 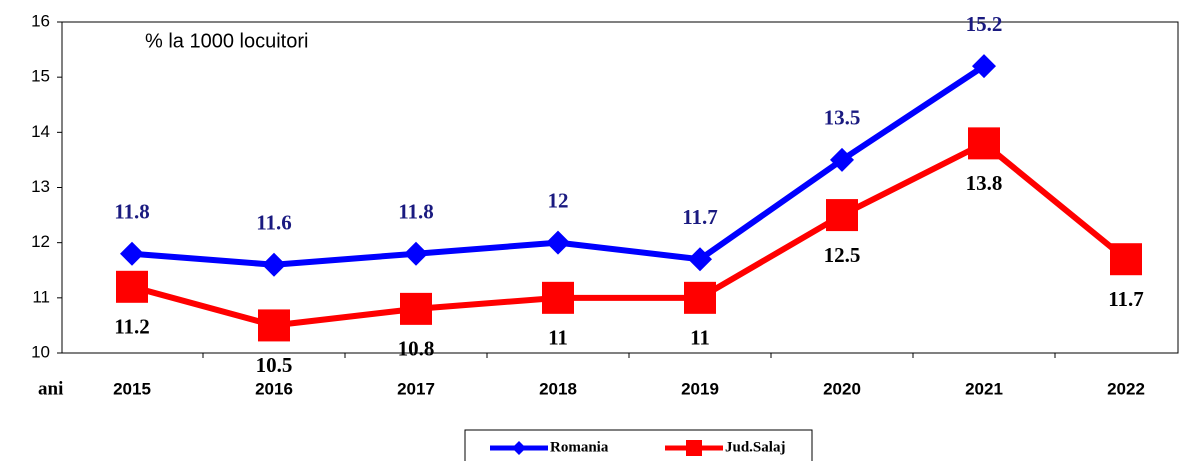 What do you see at coordinates (226, 41) in the screenshot?
I see `annotation: % la 1000 locuitori` at bounding box center [226, 41].